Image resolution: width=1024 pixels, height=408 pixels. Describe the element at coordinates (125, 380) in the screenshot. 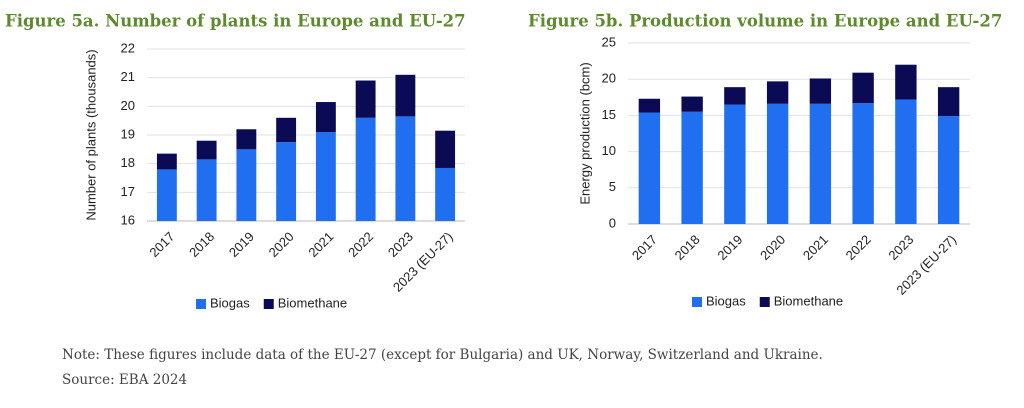

I see `source: Source: EBA 2024` at that location.